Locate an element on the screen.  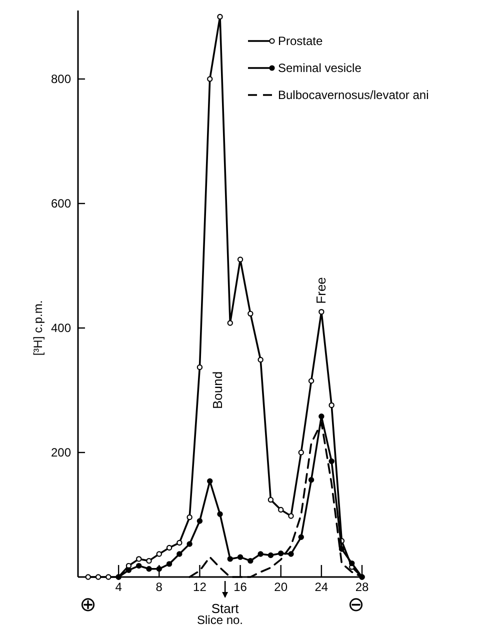
x-axis-title: Slice no. is located at coordinates (220, 620).